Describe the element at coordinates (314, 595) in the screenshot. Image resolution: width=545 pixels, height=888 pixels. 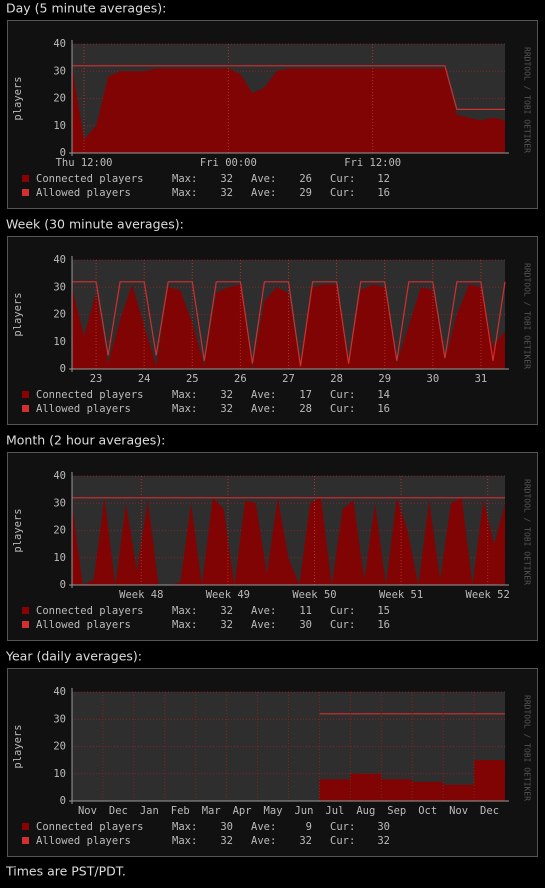
I see `x-tick-label: Week 50` at that location.